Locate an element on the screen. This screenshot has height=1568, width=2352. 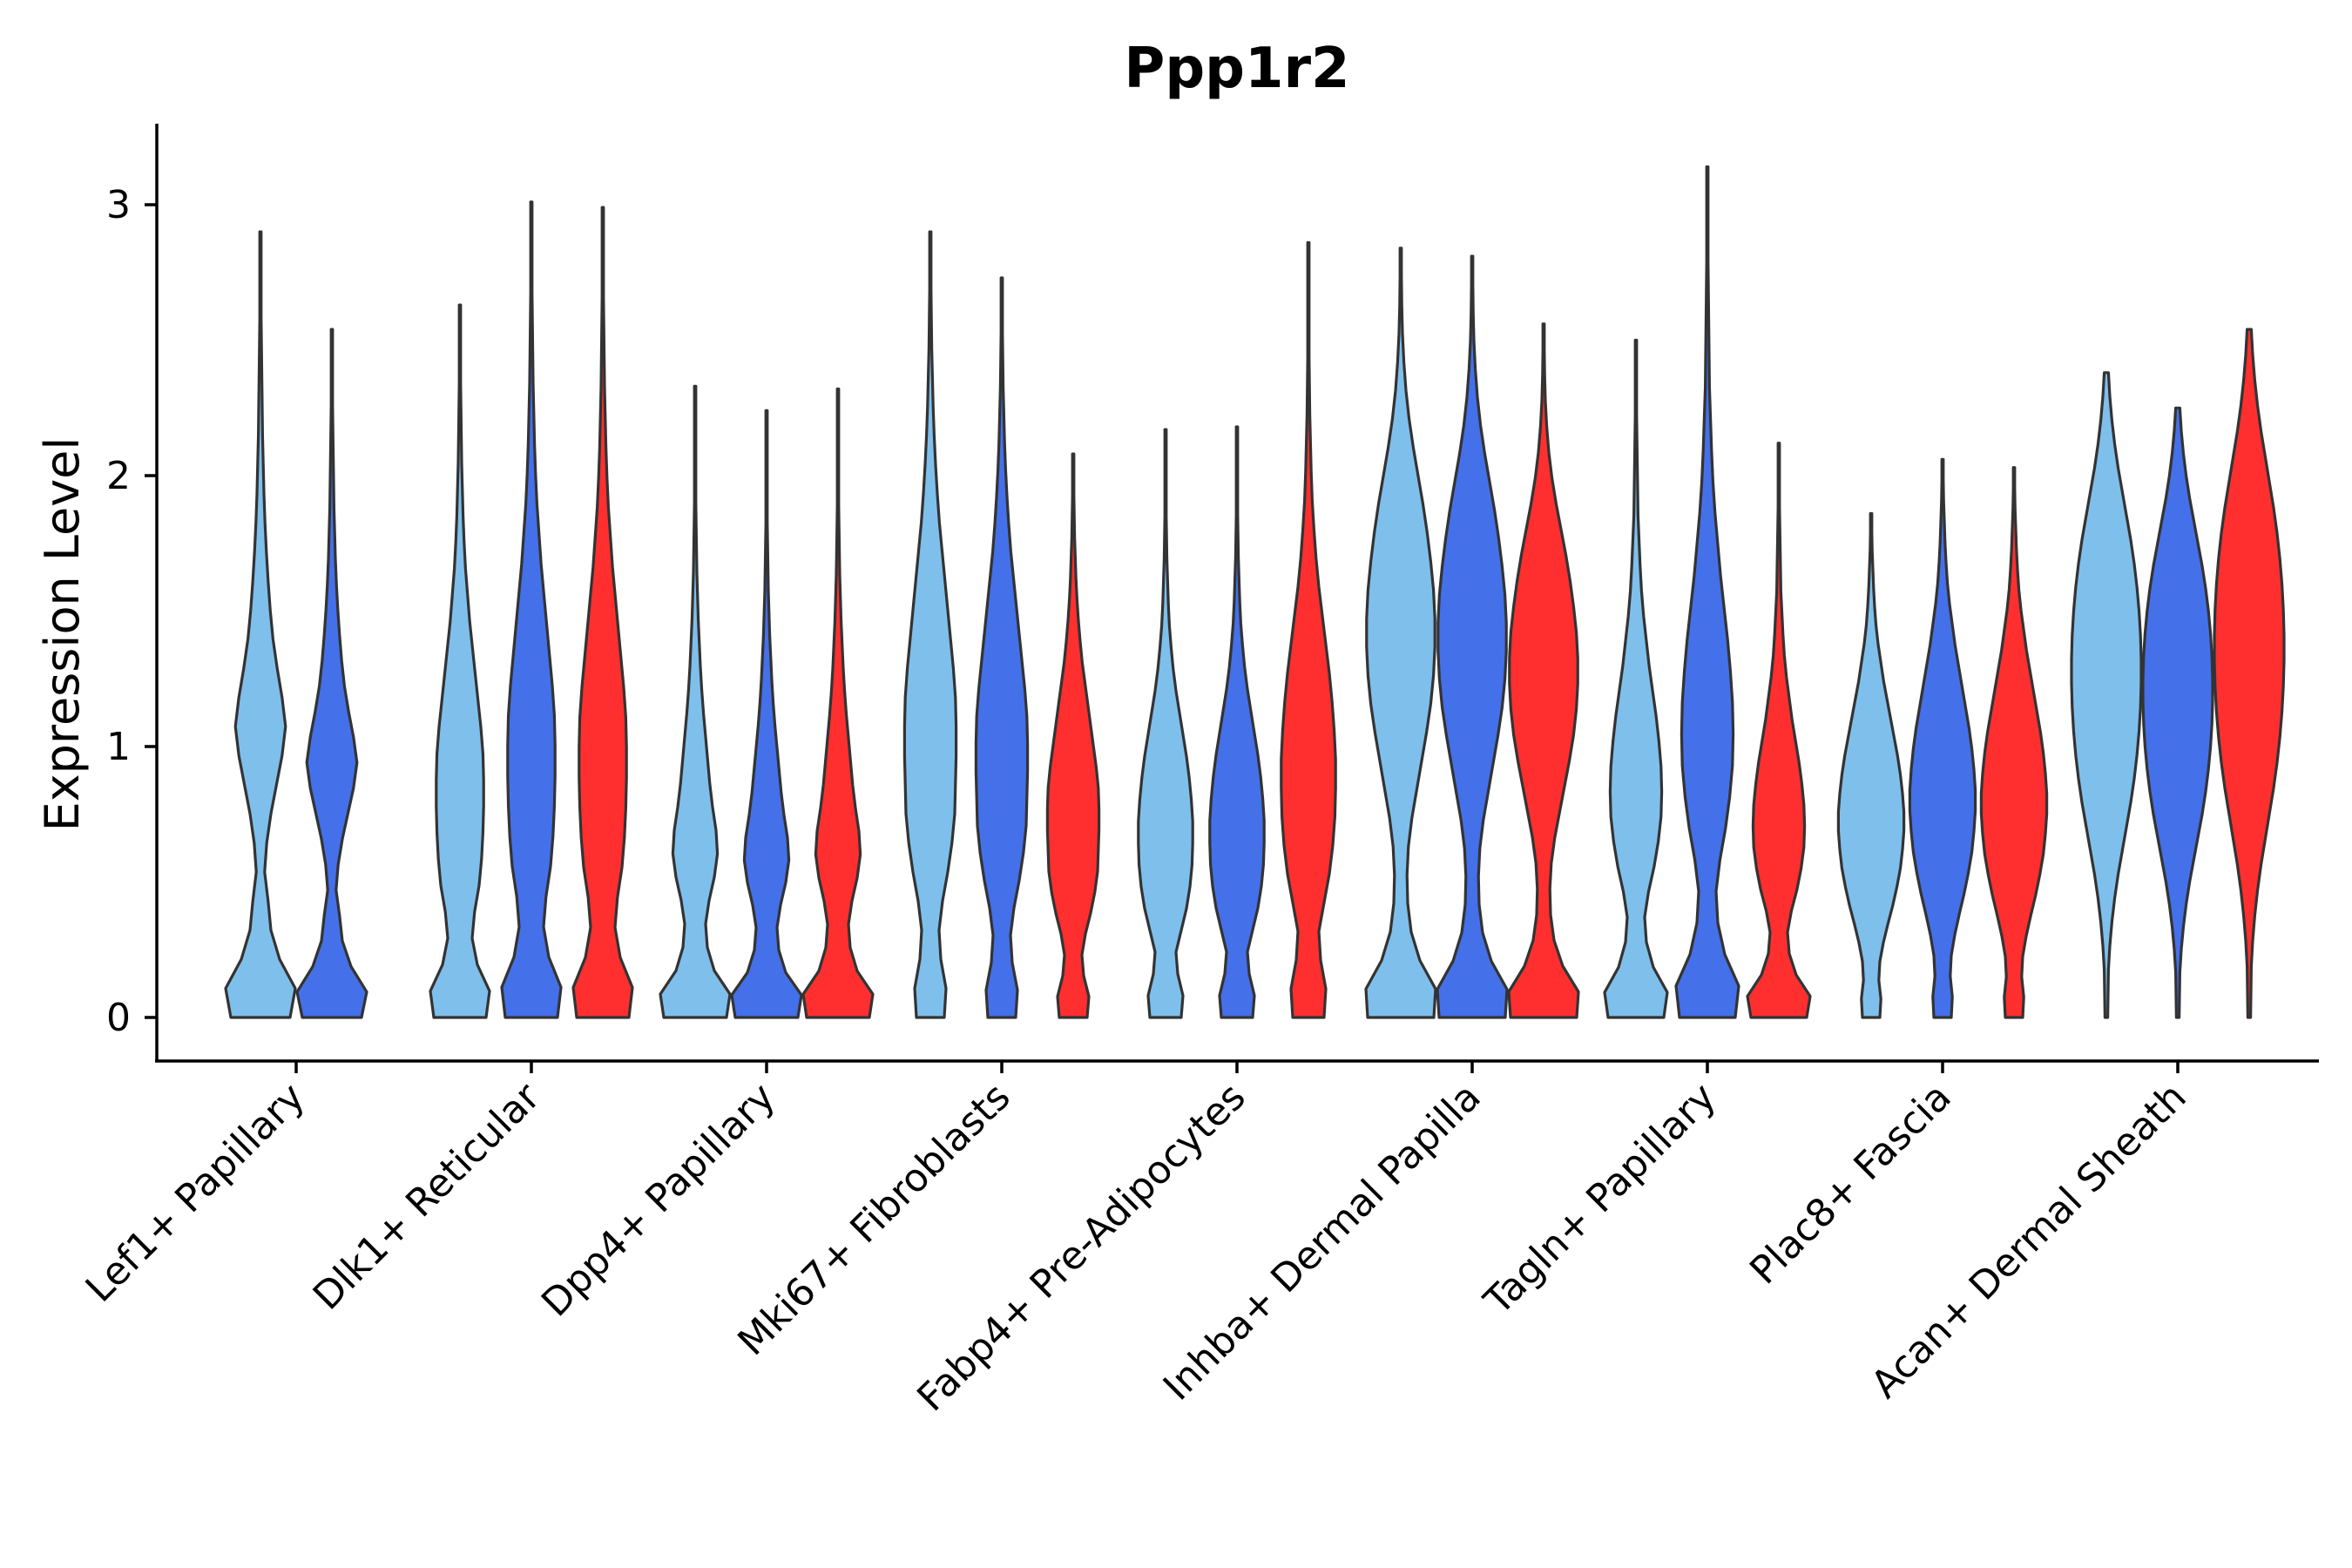
x-tick-label: Tagln+ Papillary is located at coordinates (1600, 1199).